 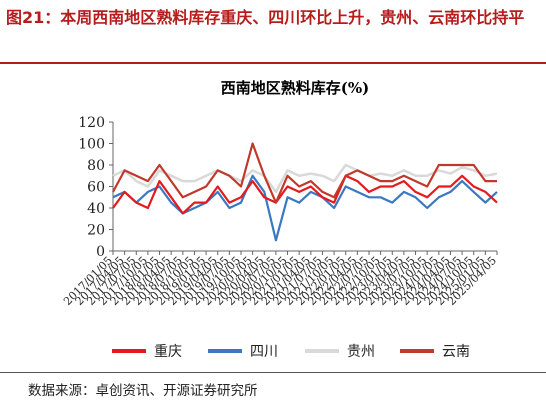 What do you see at coordinates (143, 391) in the screenshot?
I see `source-note: 数据来源：卓创资讯、开源证券研究所` at bounding box center [143, 391].